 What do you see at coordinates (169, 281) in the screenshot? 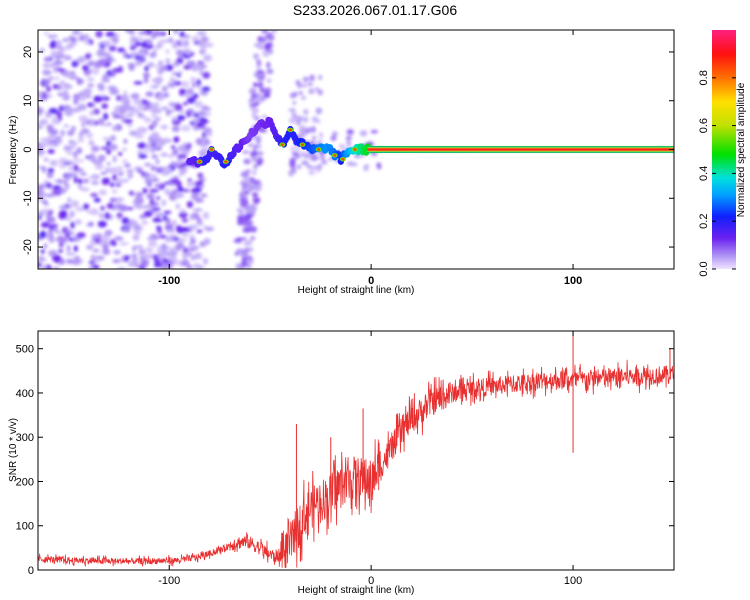
I see `x-tick-label: -100` at bounding box center [169, 281].